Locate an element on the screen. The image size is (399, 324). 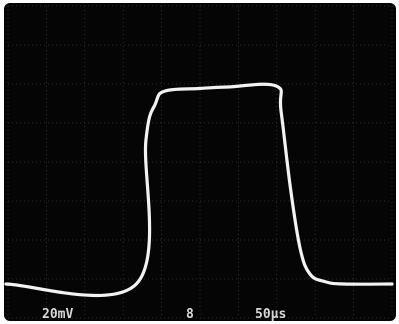
horizontal-scale-readout: 50μs is located at coordinates (270, 314).